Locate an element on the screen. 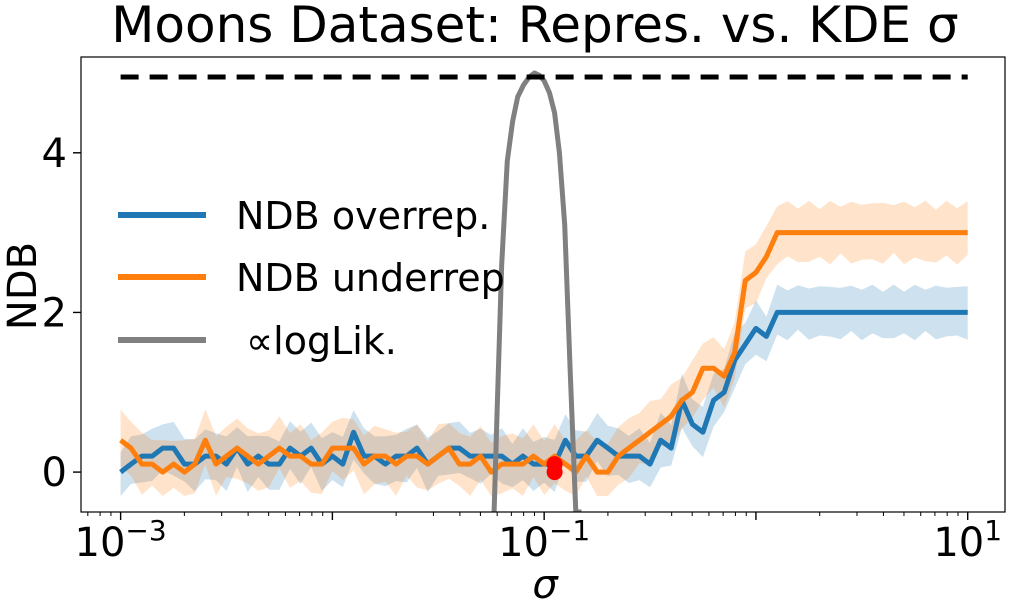 The height and width of the screenshot is (608, 1021). y-tick-label-1: 2 is located at coordinates (54, 313).